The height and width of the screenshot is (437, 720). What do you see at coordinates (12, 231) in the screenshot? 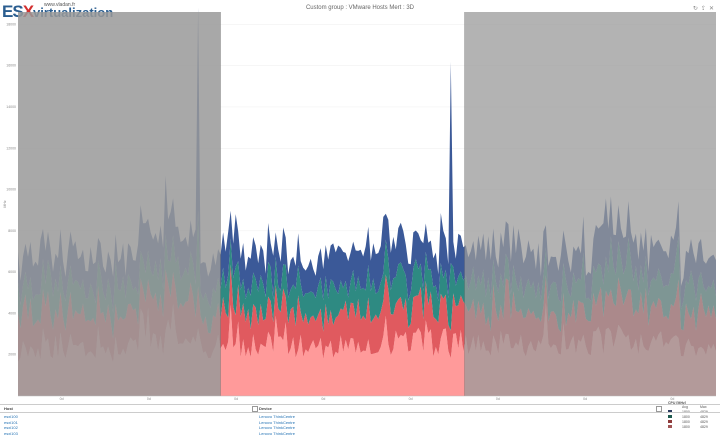
I see `y-tick-label: 8000` at bounding box center [12, 231].